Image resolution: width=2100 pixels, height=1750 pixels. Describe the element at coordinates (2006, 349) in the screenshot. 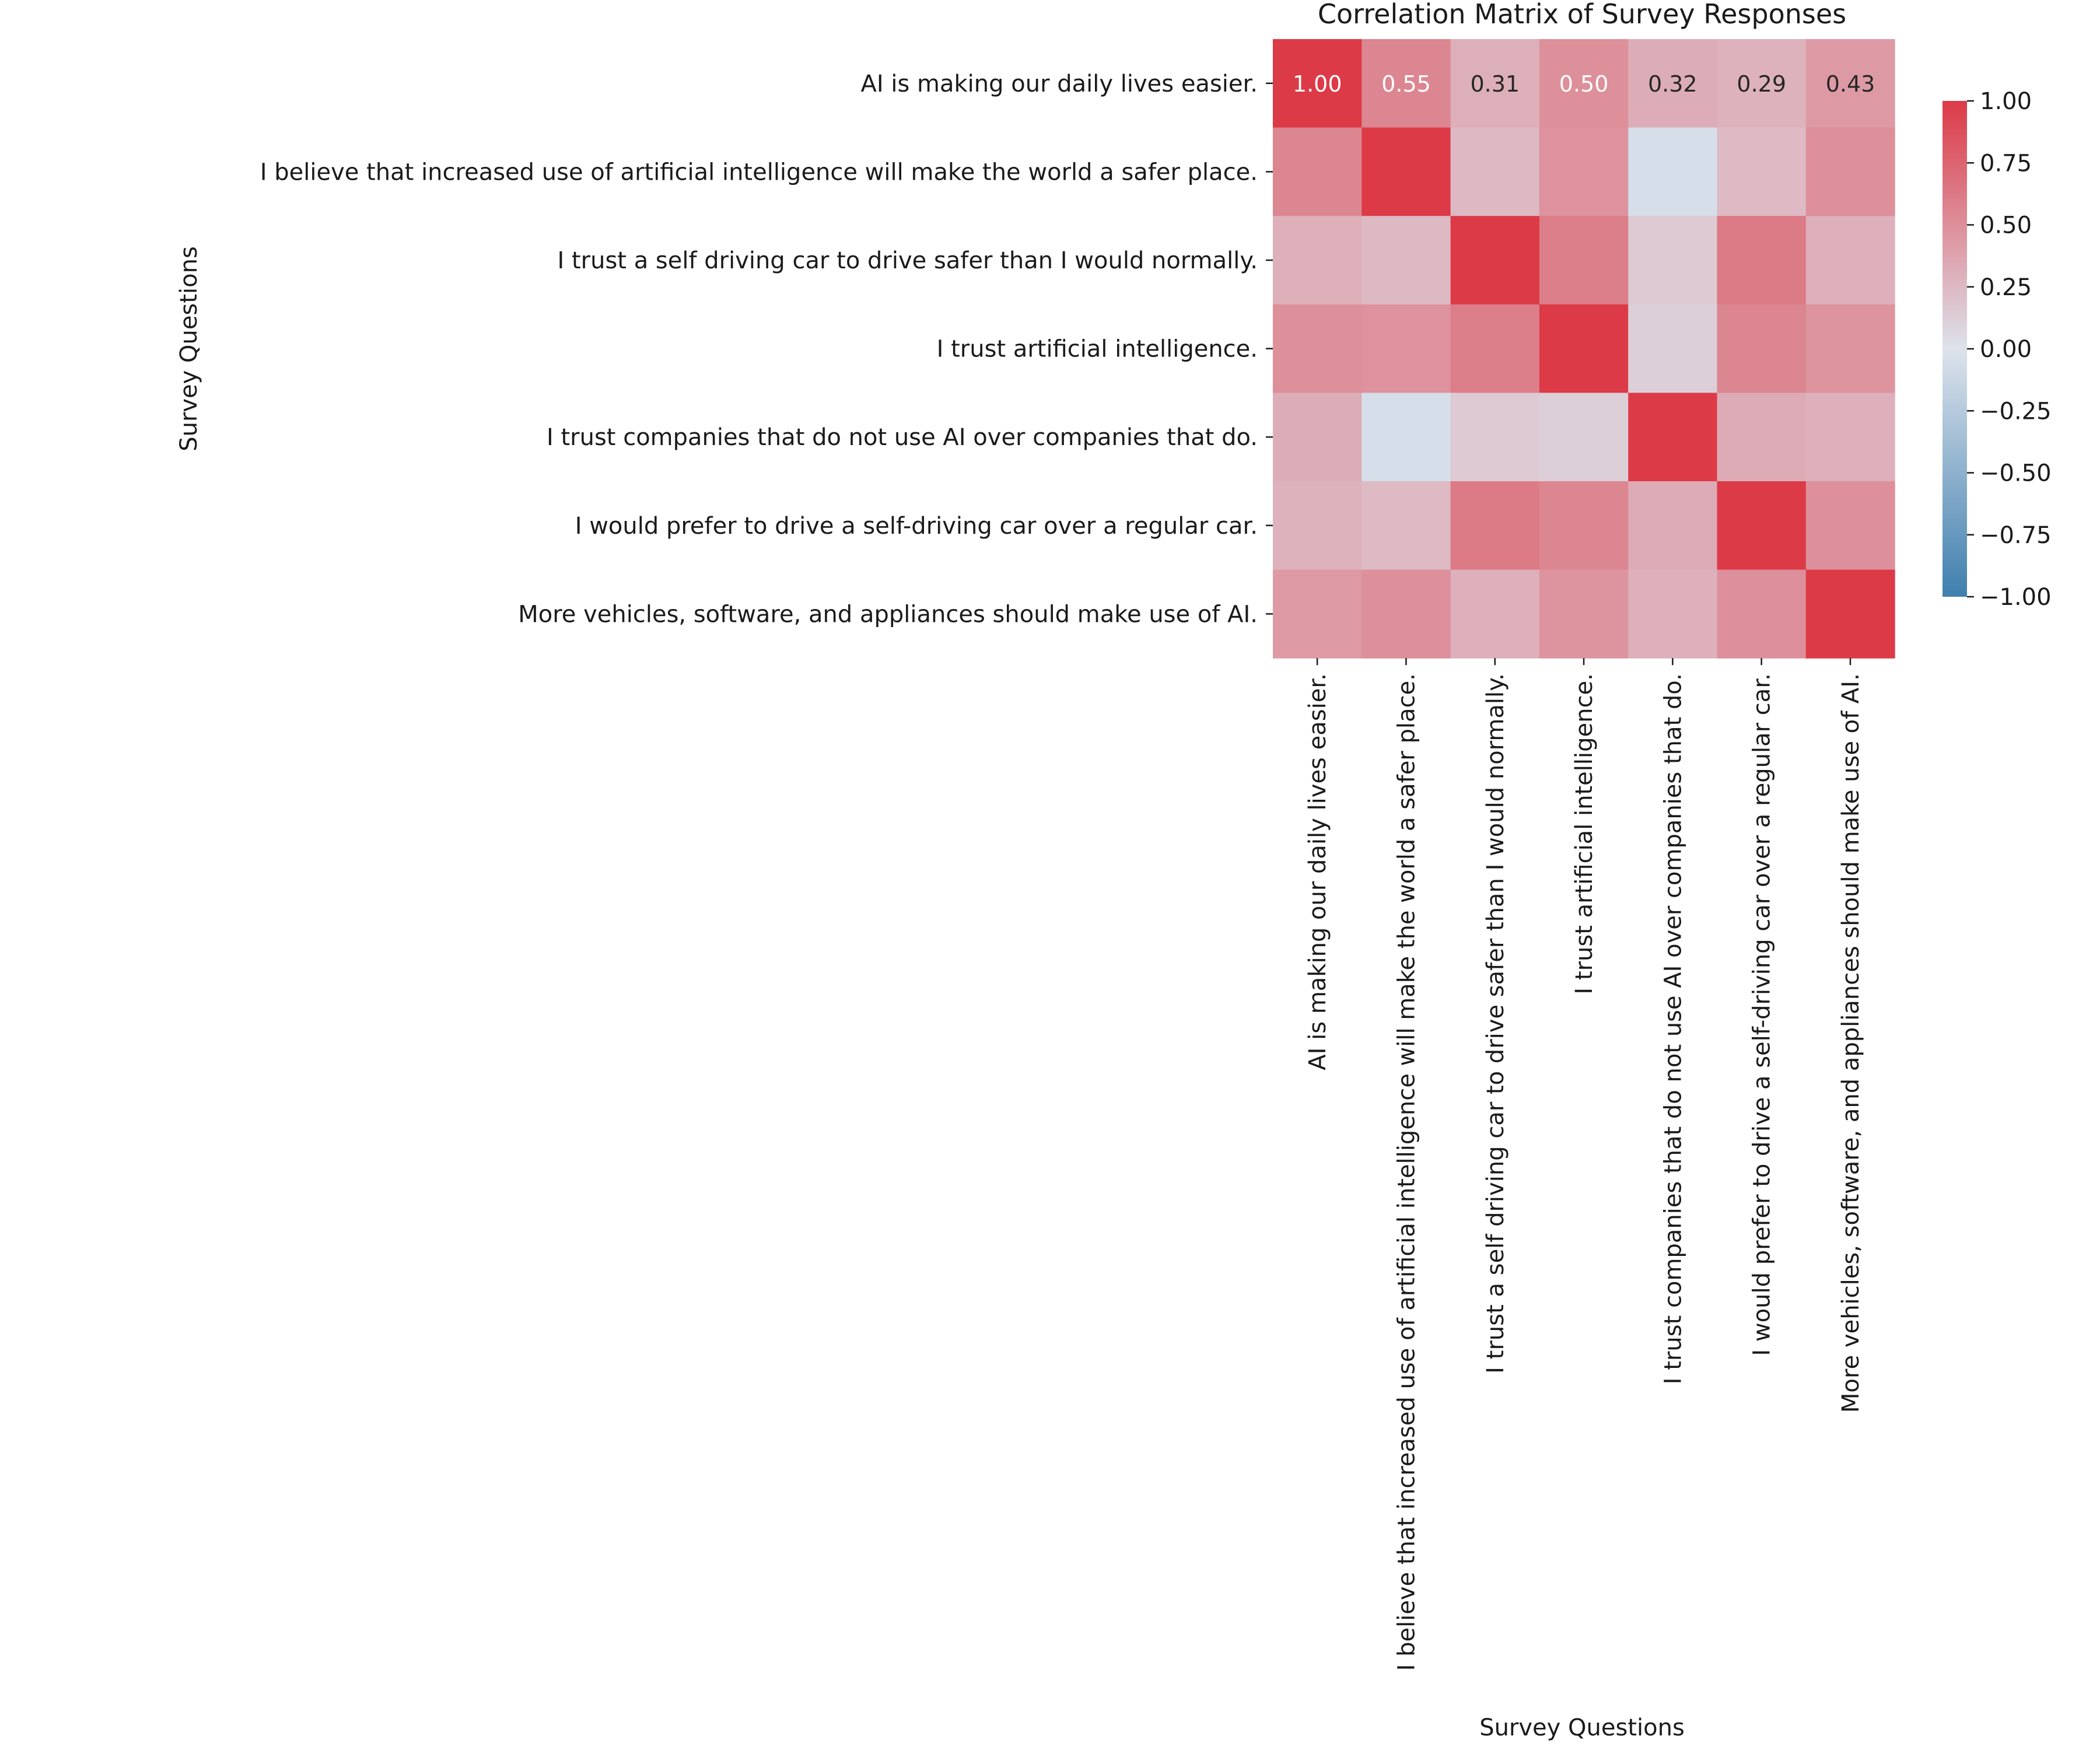

I see `colorbar-tick-label: 0.00` at that location.